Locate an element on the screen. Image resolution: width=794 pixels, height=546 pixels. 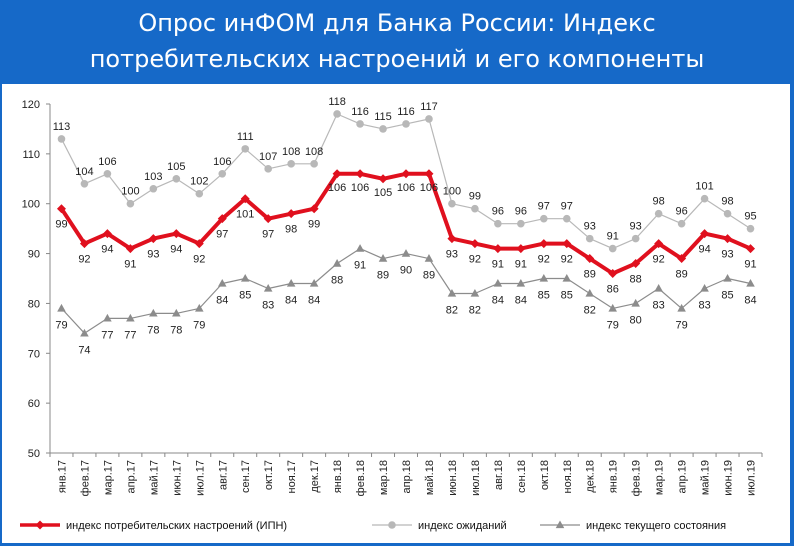
x-tick-label: дек.17 is located at coordinates (315, 476).